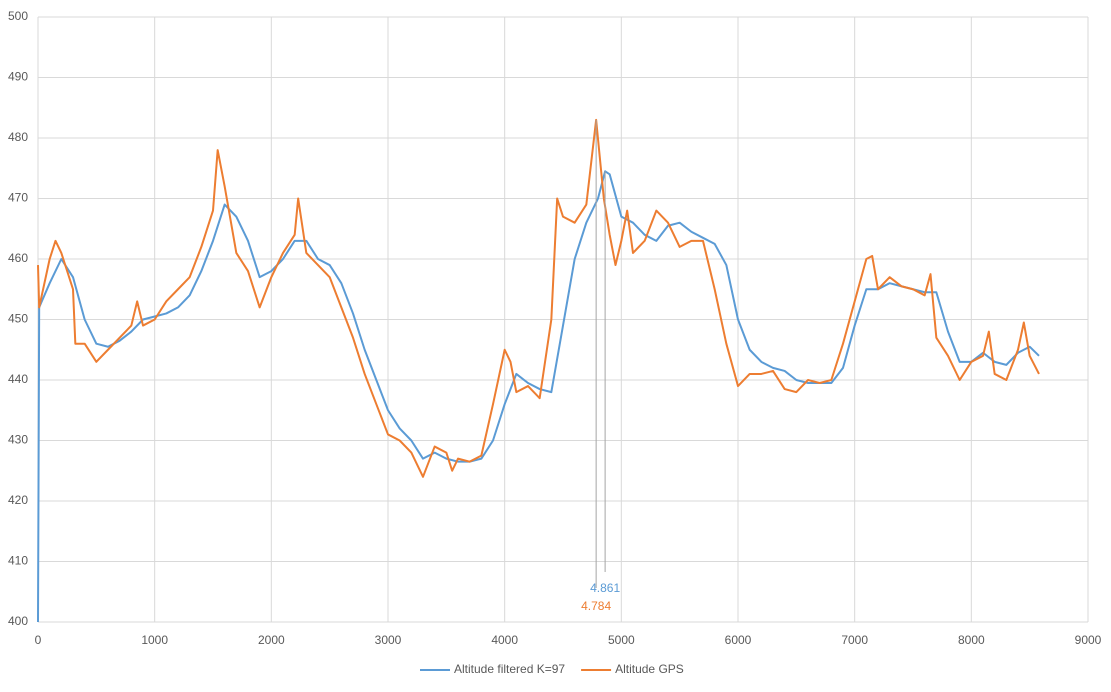  What do you see at coordinates (1088, 640) in the screenshot?
I see `x-tick-label: 9000` at bounding box center [1088, 640].